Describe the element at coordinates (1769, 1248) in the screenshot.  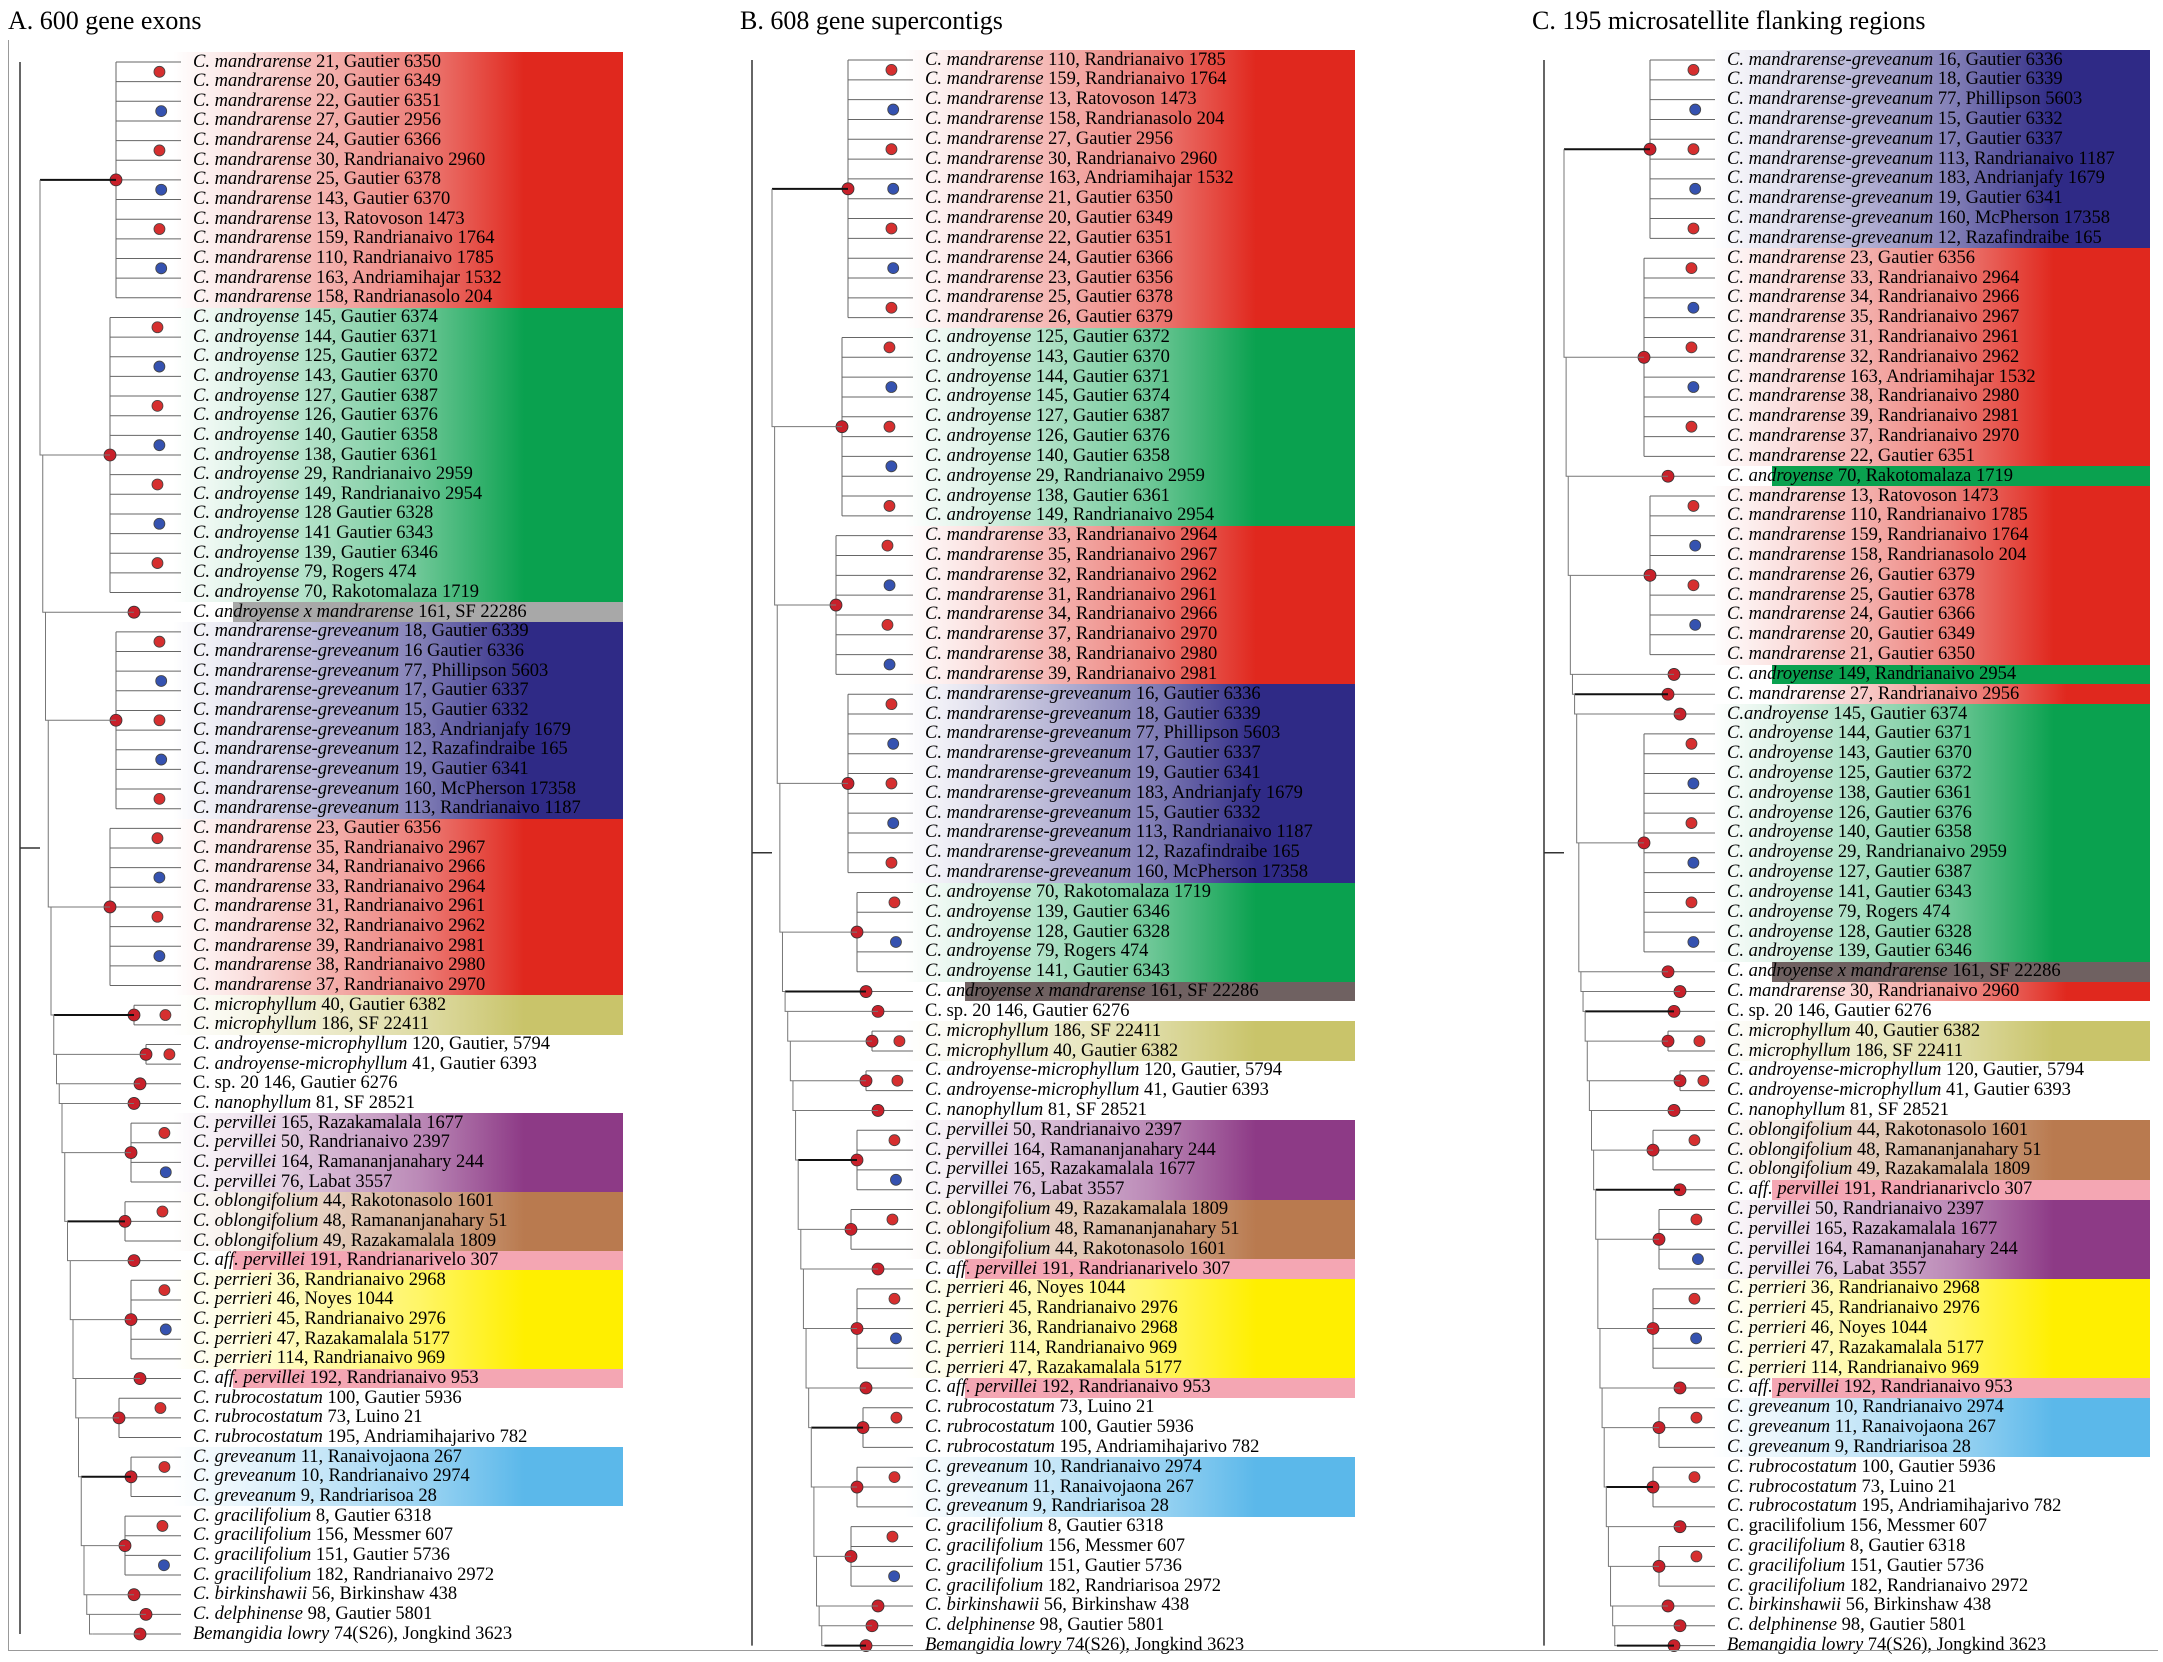
I see `species-name: C. pervillei` at that location.